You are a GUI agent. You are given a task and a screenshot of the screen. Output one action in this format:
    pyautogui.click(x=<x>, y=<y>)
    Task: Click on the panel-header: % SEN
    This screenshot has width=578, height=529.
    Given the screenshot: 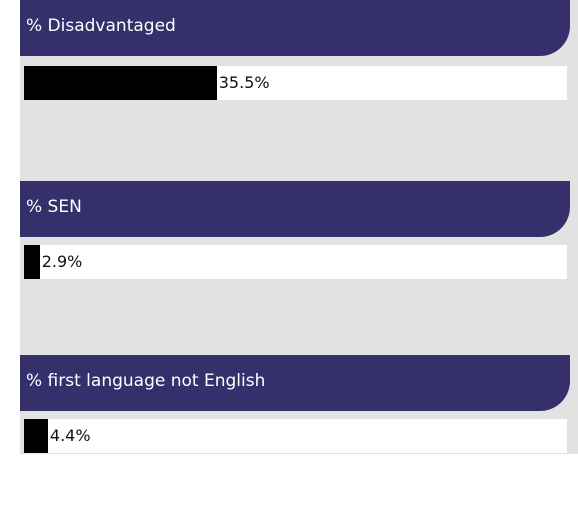 What is the action you would take?
    pyautogui.click(x=295, y=209)
    